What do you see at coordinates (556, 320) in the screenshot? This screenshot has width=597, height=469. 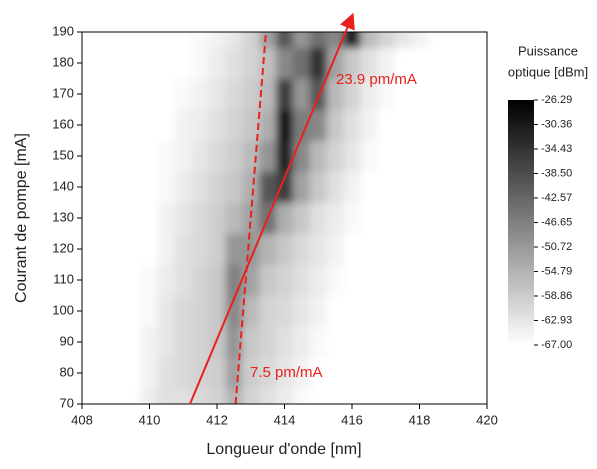 I see `colorbar-tick-label: -62.93` at bounding box center [556, 320].